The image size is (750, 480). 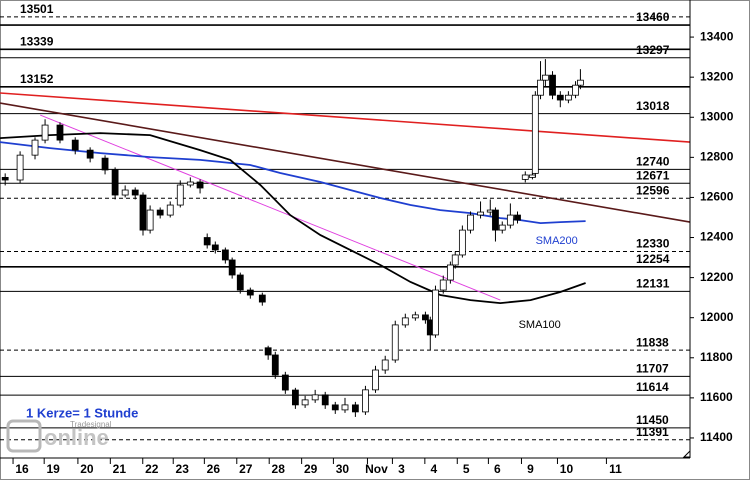 What do you see at coordinates (652, 432) in the screenshot?
I see `level-label: 11391` at bounding box center [652, 432].